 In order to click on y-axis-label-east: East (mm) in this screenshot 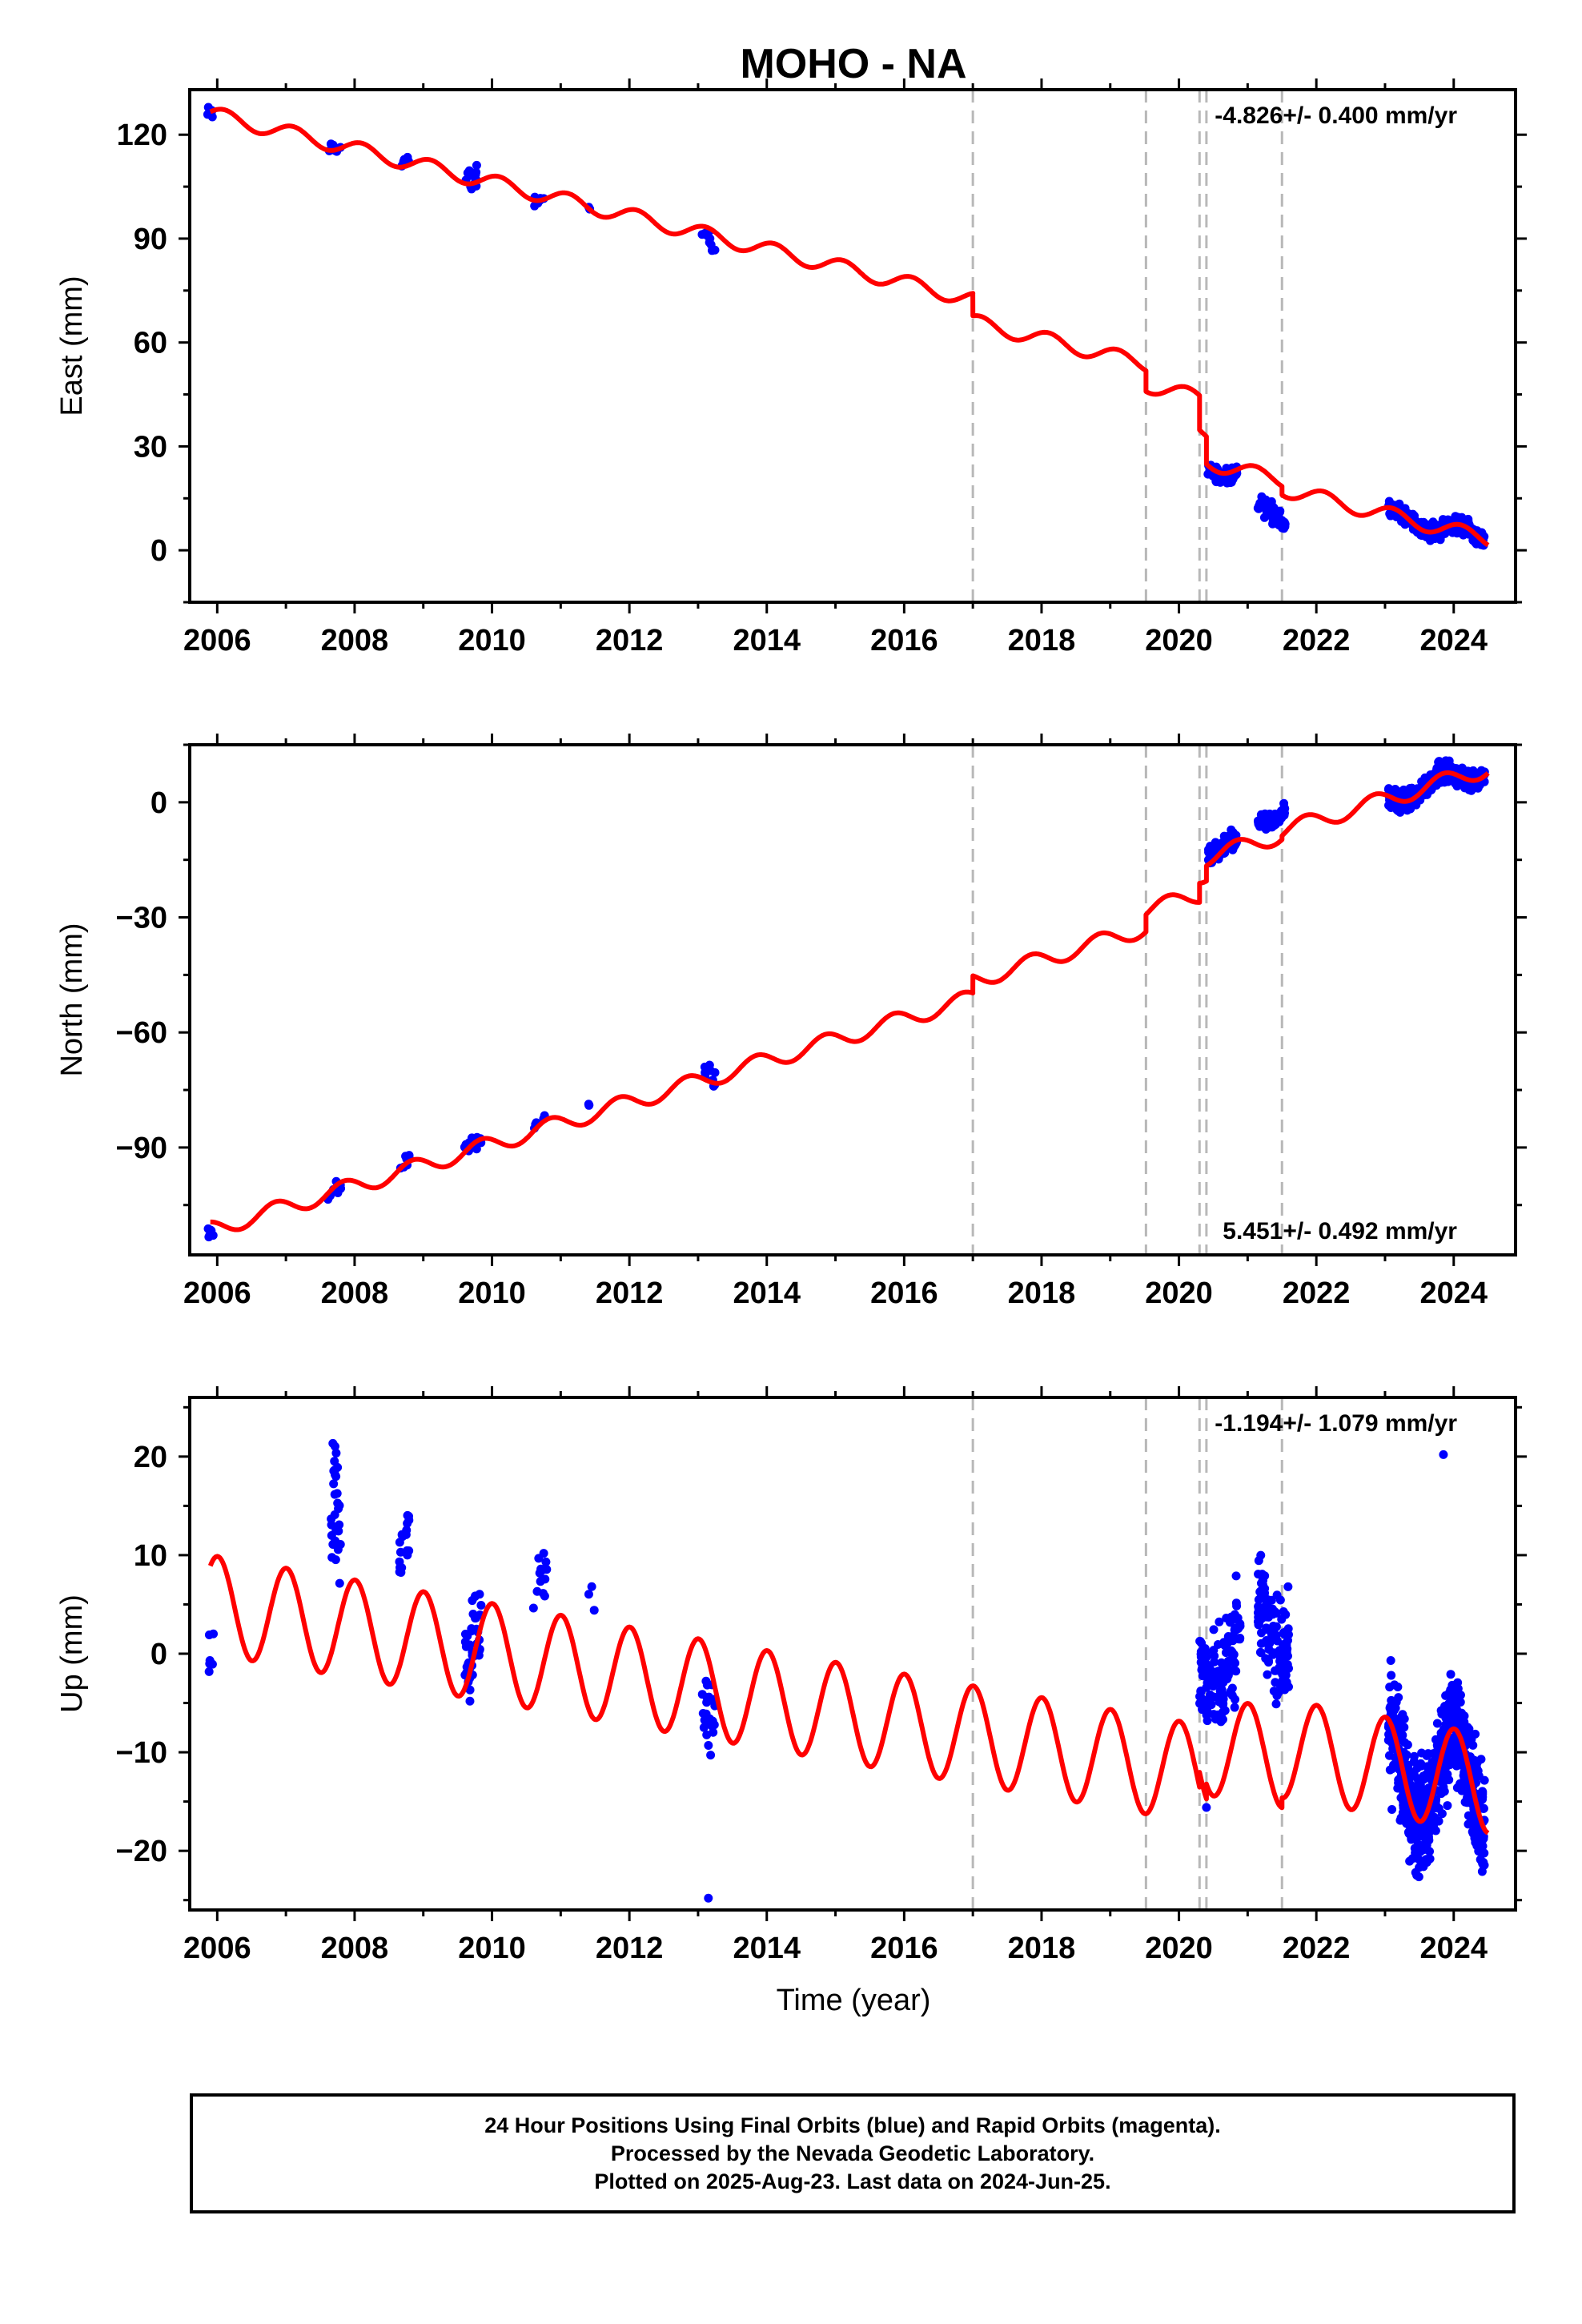, I will do `click(72, 345)`.